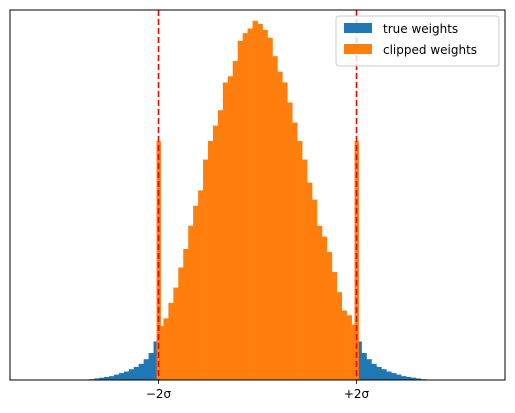 The height and width of the screenshot is (413, 515). I want to click on x-axis-ticks: −2σ +2σ, so click(258, 390).